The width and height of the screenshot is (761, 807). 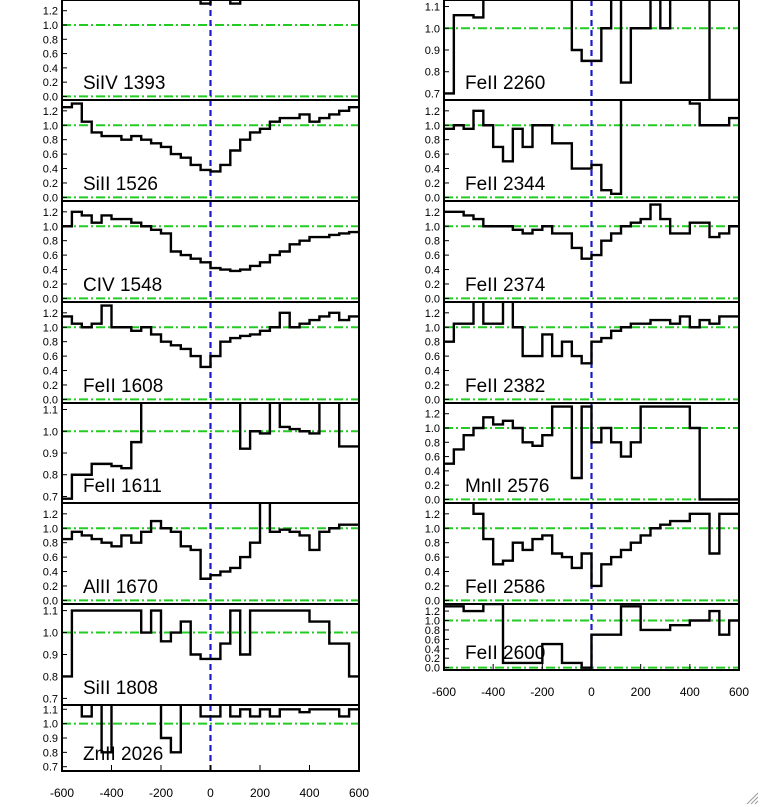 What do you see at coordinates (505, 653) in the screenshot?
I see `ion-label: FeII 2600` at bounding box center [505, 653].